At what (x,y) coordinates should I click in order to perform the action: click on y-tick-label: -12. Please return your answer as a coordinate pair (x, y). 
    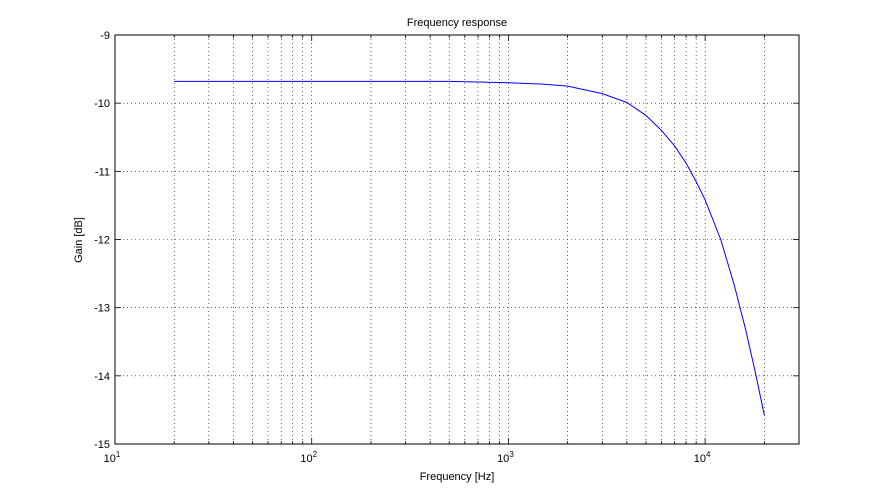
    Looking at the image, I should click on (102, 241).